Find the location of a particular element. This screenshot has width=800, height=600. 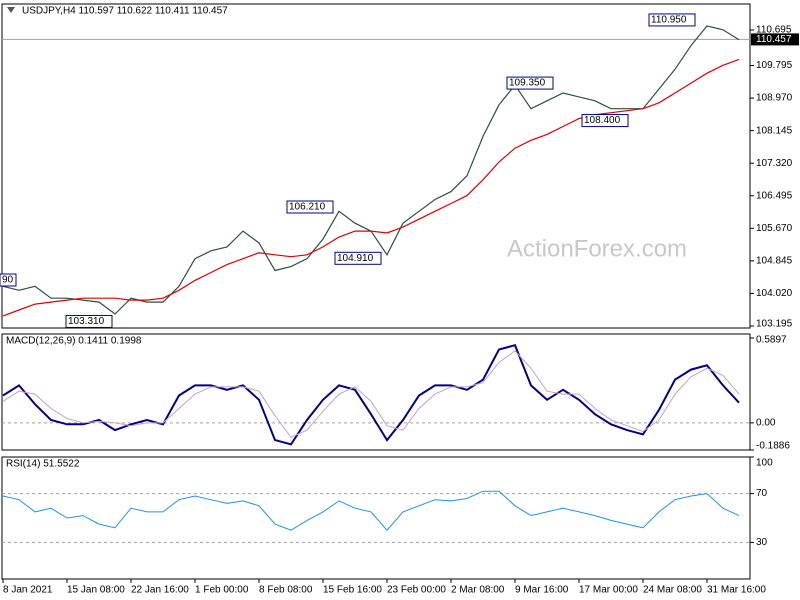

y-tick-label: 109.795 is located at coordinates (774, 65).